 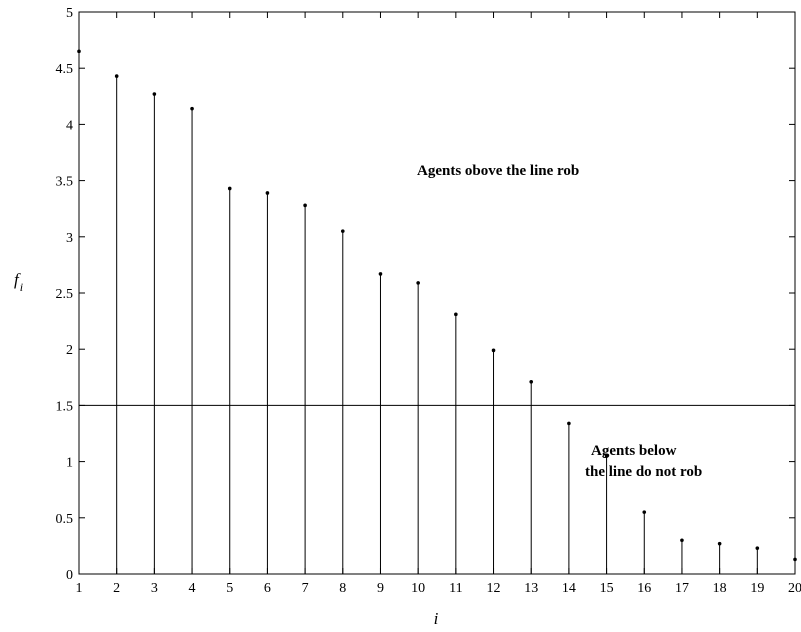 What do you see at coordinates (69, 238) in the screenshot?
I see `y-tick-label: 3` at bounding box center [69, 238].